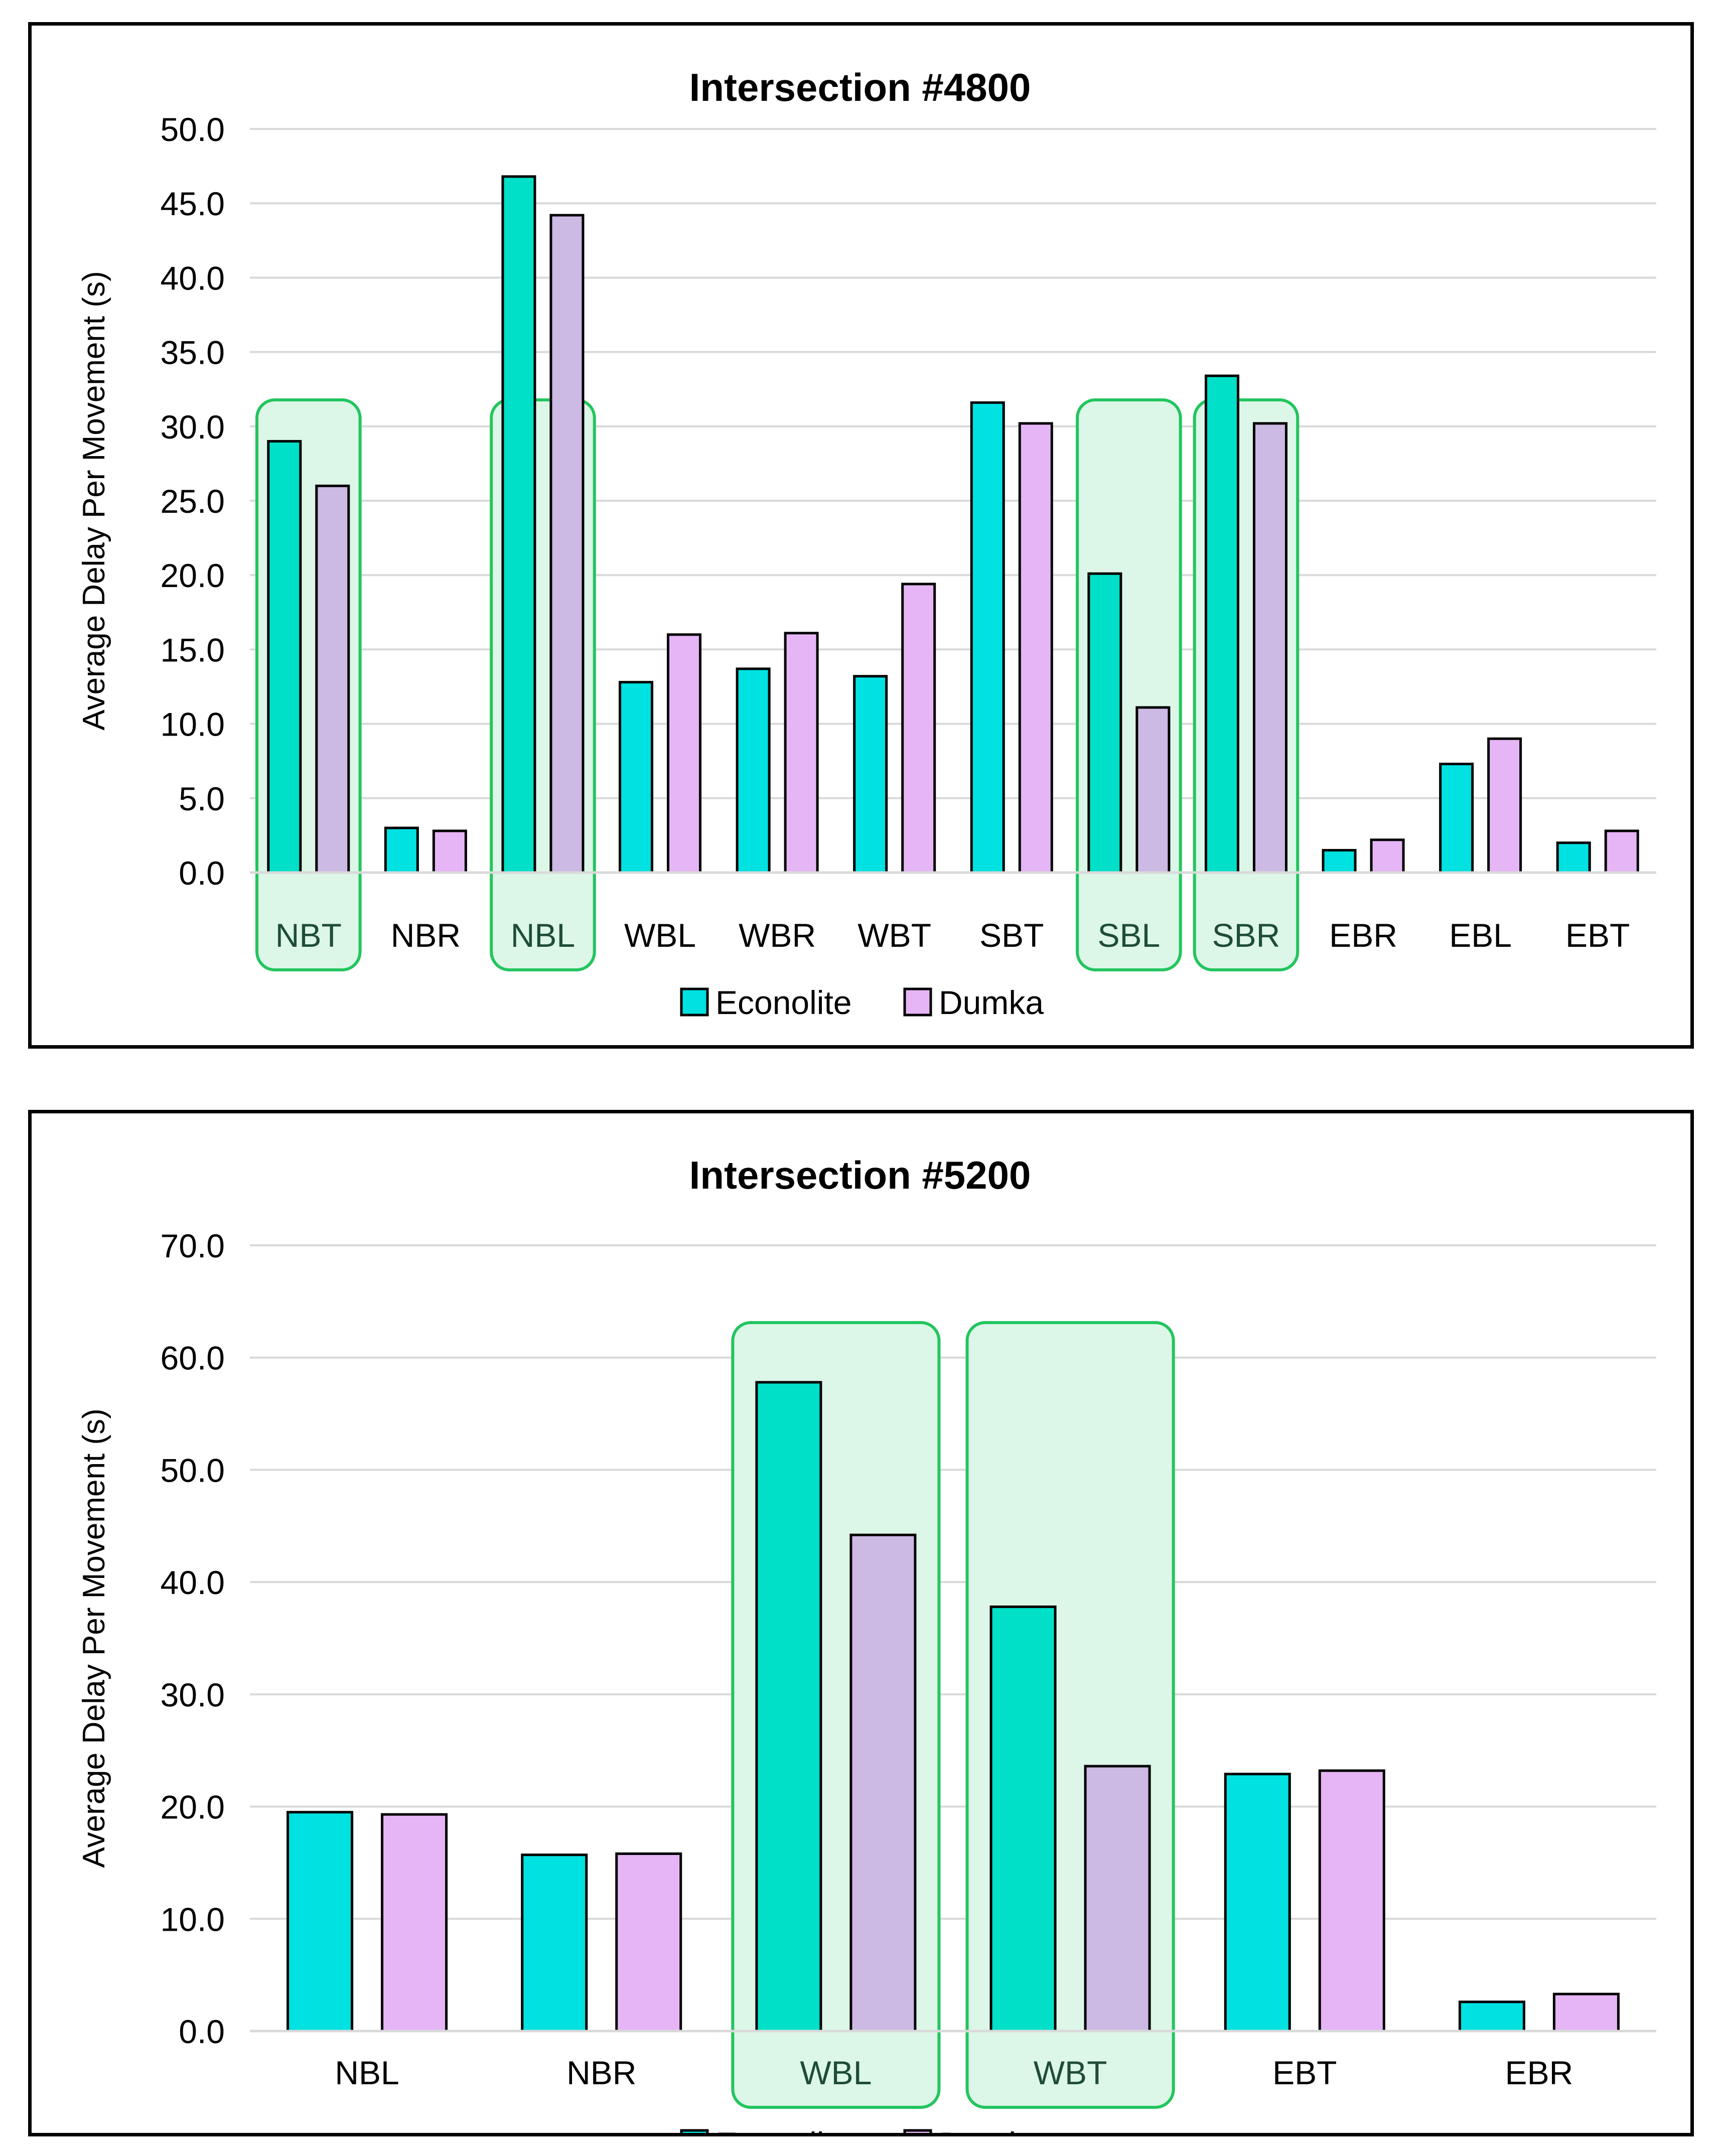 The height and width of the screenshot is (2156, 1720). Describe the element at coordinates (1456, 818) in the screenshot. I see `bar-econolite-ebl` at that location.